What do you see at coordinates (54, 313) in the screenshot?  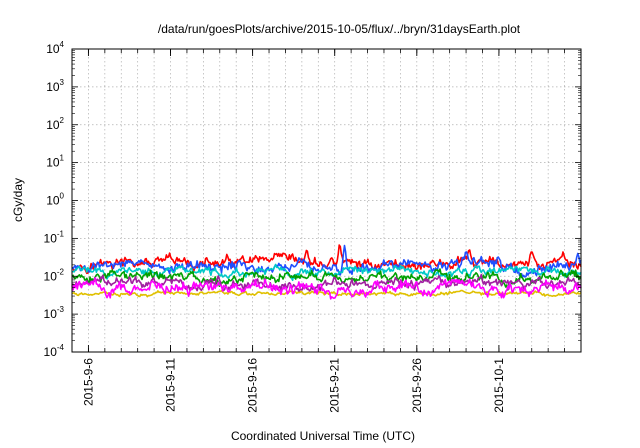 I see `y-tick-label: 10⁻³` at bounding box center [54, 313].